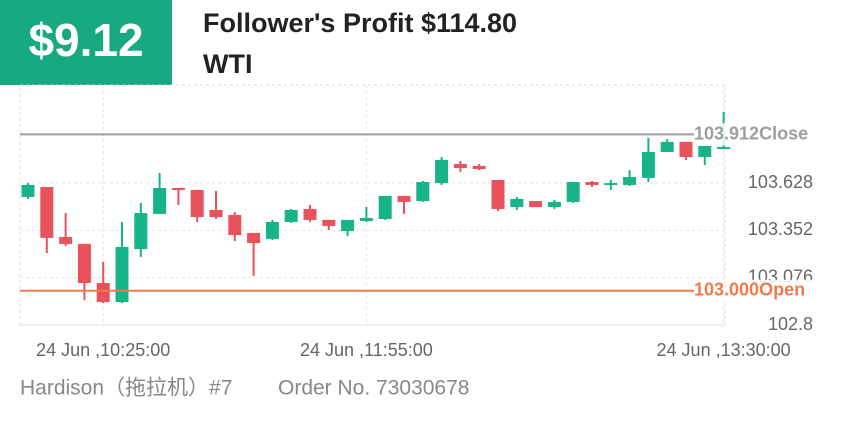 The height and width of the screenshot is (422, 844). I want to click on badge-text: $9.12, so click(85, 40).